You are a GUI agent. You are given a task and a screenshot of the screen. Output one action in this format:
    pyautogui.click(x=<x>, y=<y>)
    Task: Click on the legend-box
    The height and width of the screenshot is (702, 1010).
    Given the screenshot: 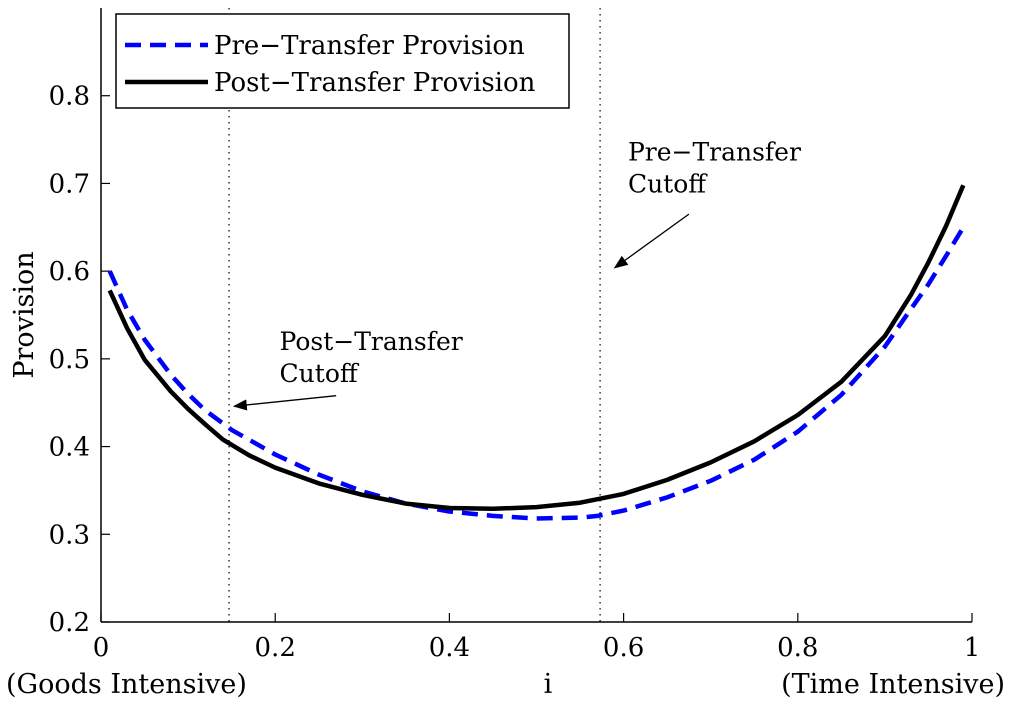 What is the action you would take?
    pyautogui.click(x=342, y=61)
    